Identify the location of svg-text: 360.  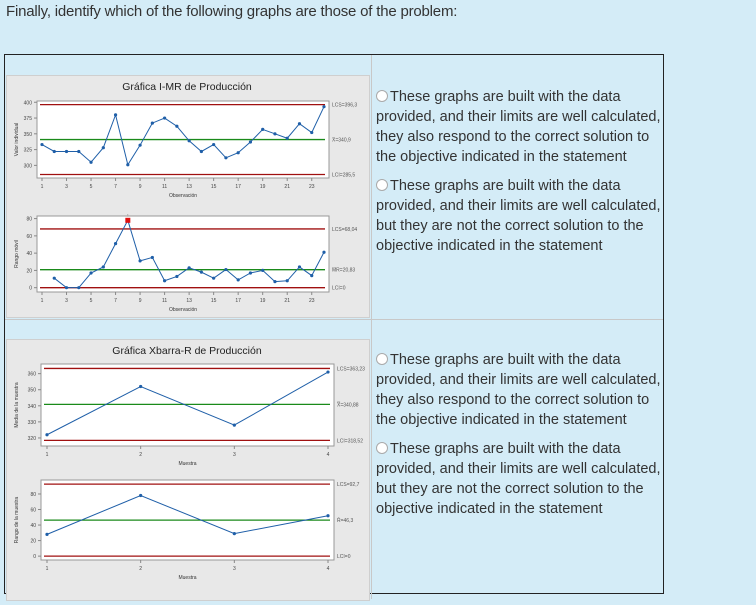
(32, 375).